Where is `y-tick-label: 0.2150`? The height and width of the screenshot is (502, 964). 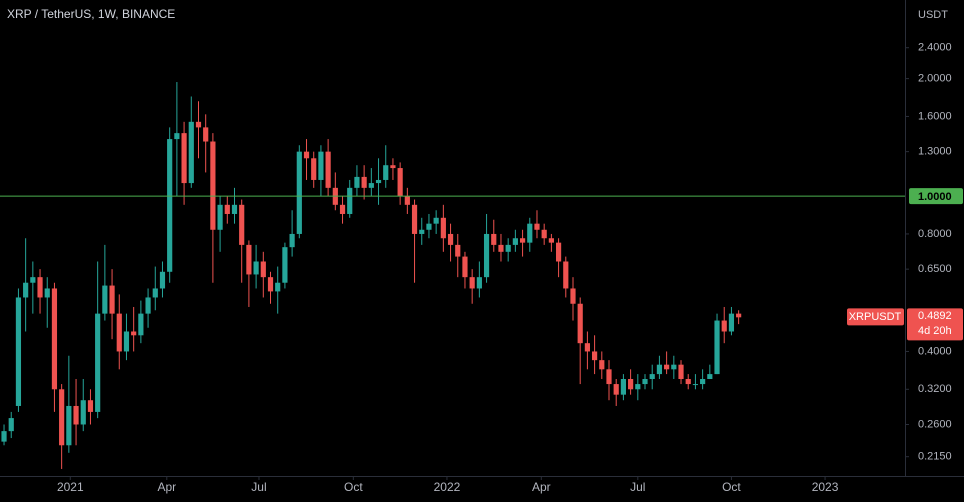
y-tick-label: 0.2150 is located at coordinates (935, 457).